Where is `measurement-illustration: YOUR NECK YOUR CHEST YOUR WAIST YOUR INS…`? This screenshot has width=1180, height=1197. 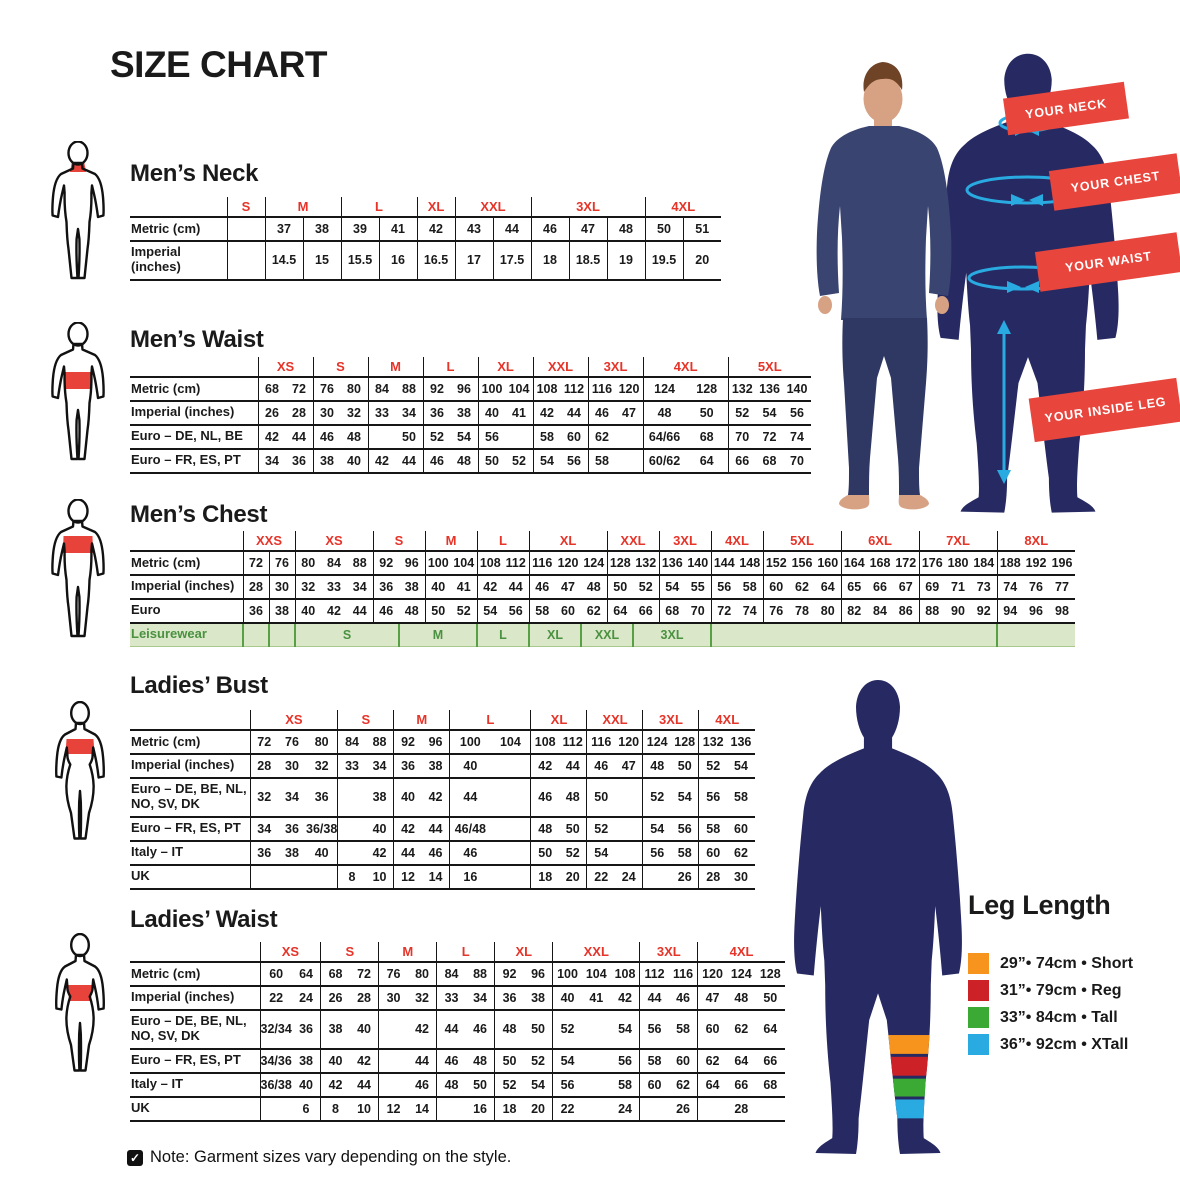 measurement-illustration: YOUR NECK YOUR CHEST YOUR WAIST YOUR INS… is located at coordinates (987, 281).